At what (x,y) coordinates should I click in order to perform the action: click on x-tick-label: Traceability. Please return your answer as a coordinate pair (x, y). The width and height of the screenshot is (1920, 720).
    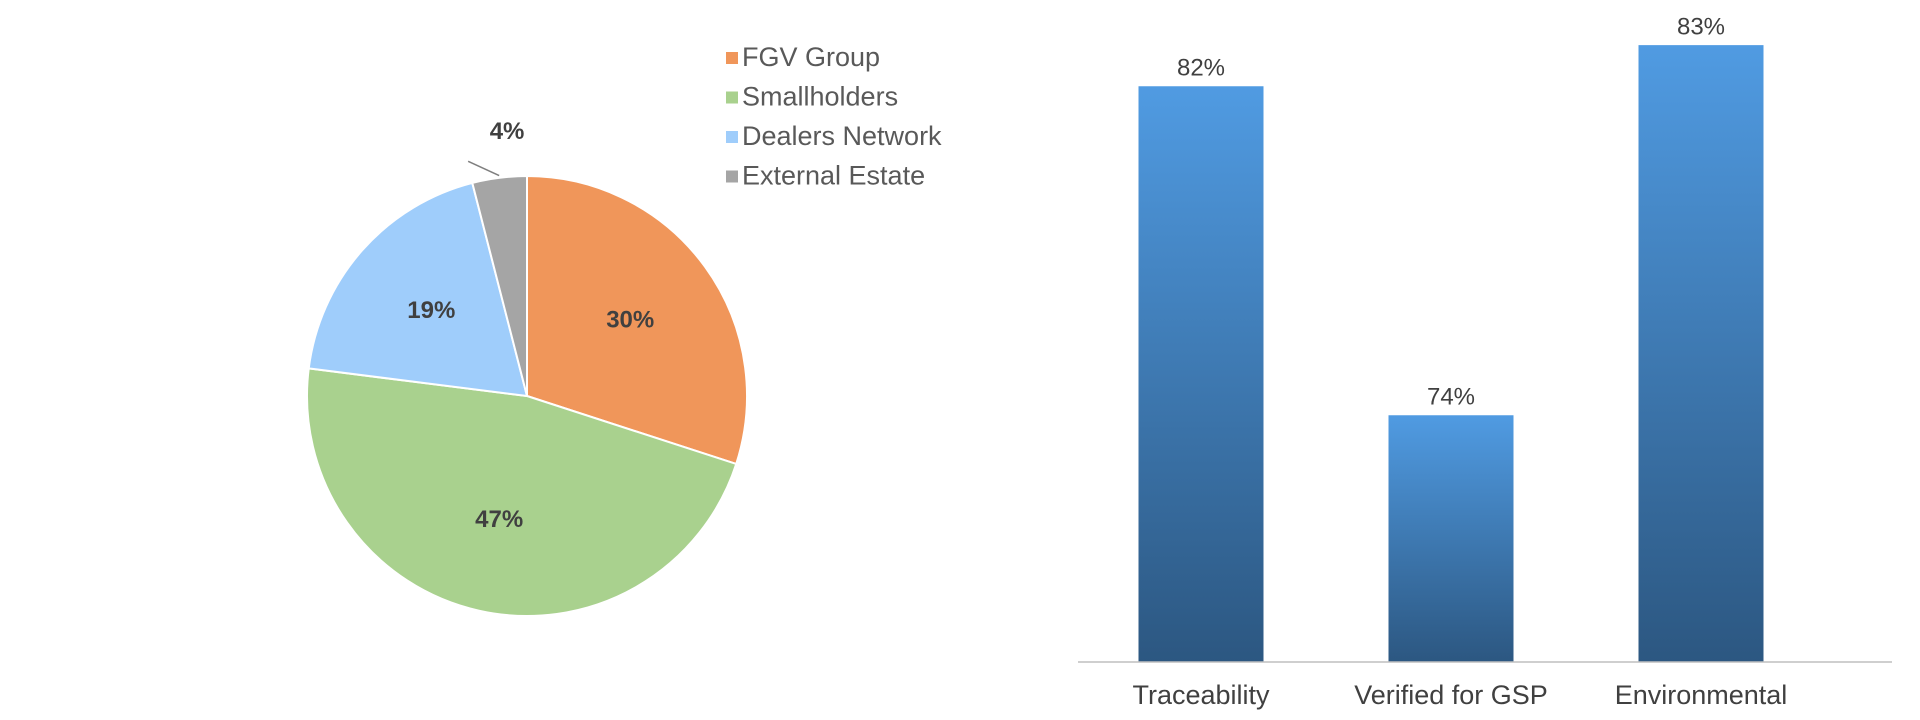
    Looking at the image, I should click on (1201, 695).